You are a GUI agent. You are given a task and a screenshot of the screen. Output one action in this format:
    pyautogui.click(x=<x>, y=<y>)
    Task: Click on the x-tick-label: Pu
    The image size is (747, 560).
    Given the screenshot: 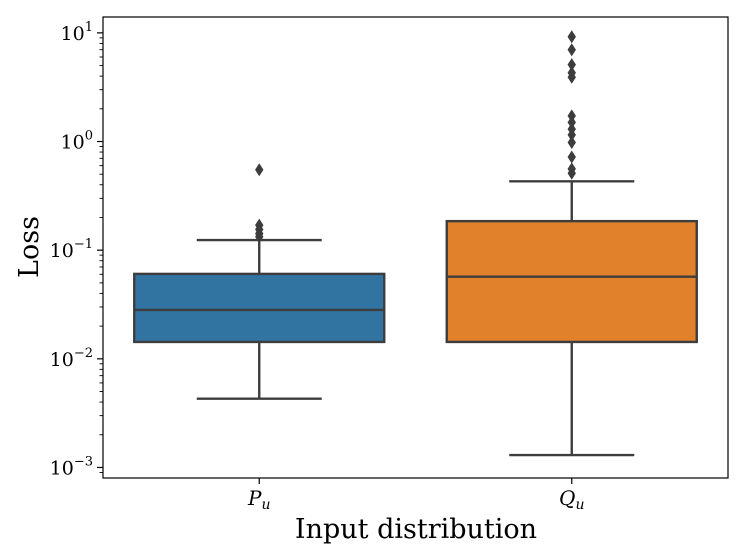 What is the action you would take?
    pyautogui.click(x=259, y=499)
    